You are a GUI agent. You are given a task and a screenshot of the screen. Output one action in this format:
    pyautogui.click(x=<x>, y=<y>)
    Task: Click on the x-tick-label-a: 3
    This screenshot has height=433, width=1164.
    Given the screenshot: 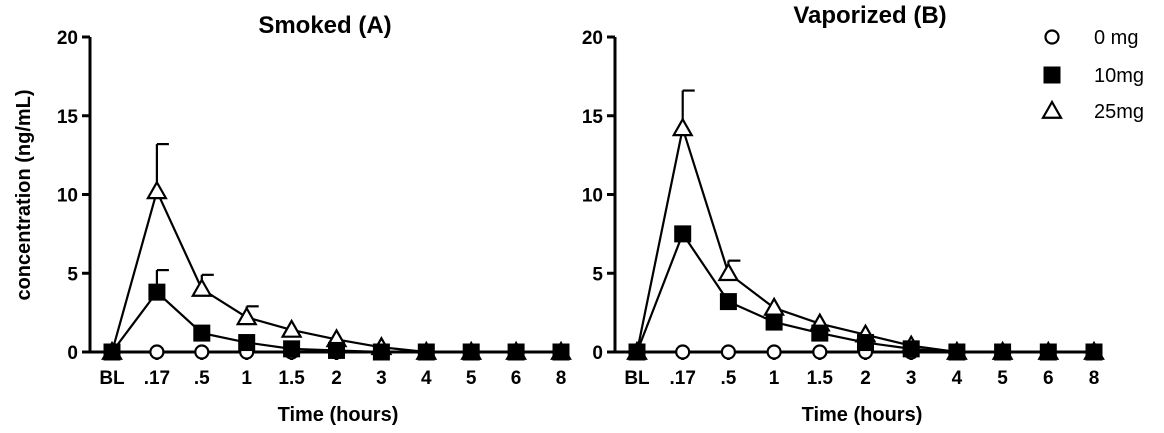 What is the action you would take?
    pyautogui.click(x=381, y=378)
    